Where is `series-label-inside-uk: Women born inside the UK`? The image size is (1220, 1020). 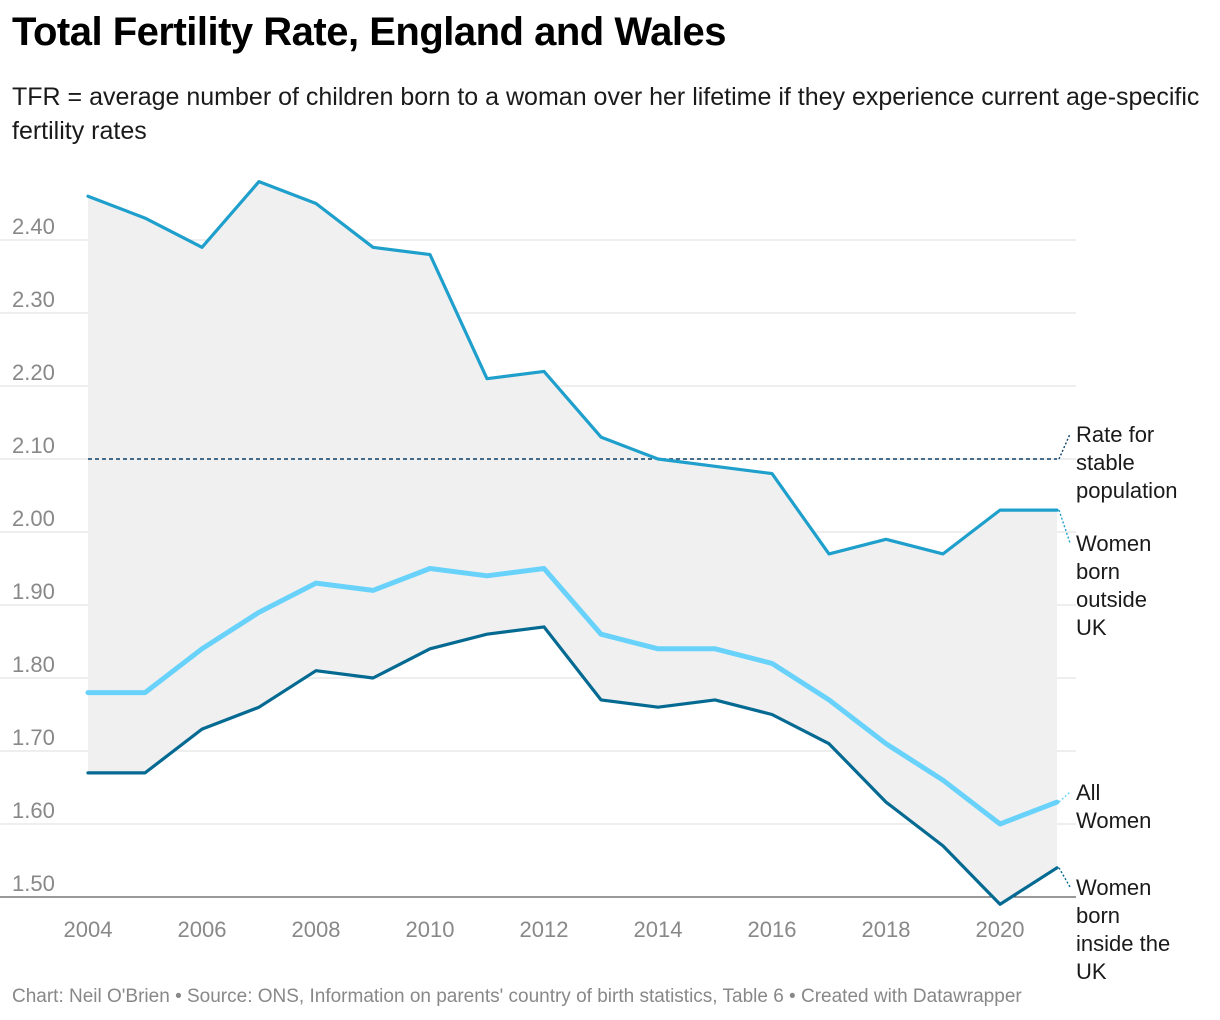
series-label-inside-uk: Women born inside the UK is located at coordinates (1114, 925).